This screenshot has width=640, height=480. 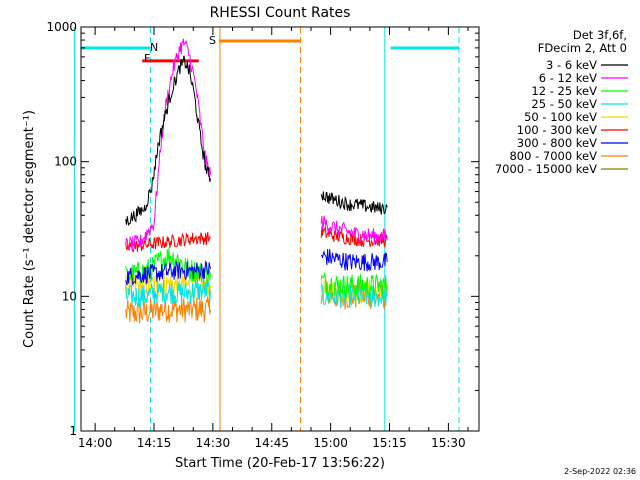 I want to click on legend-label-800-7000-kev: 800 - 7000 keV, so click(x=553, y=156).